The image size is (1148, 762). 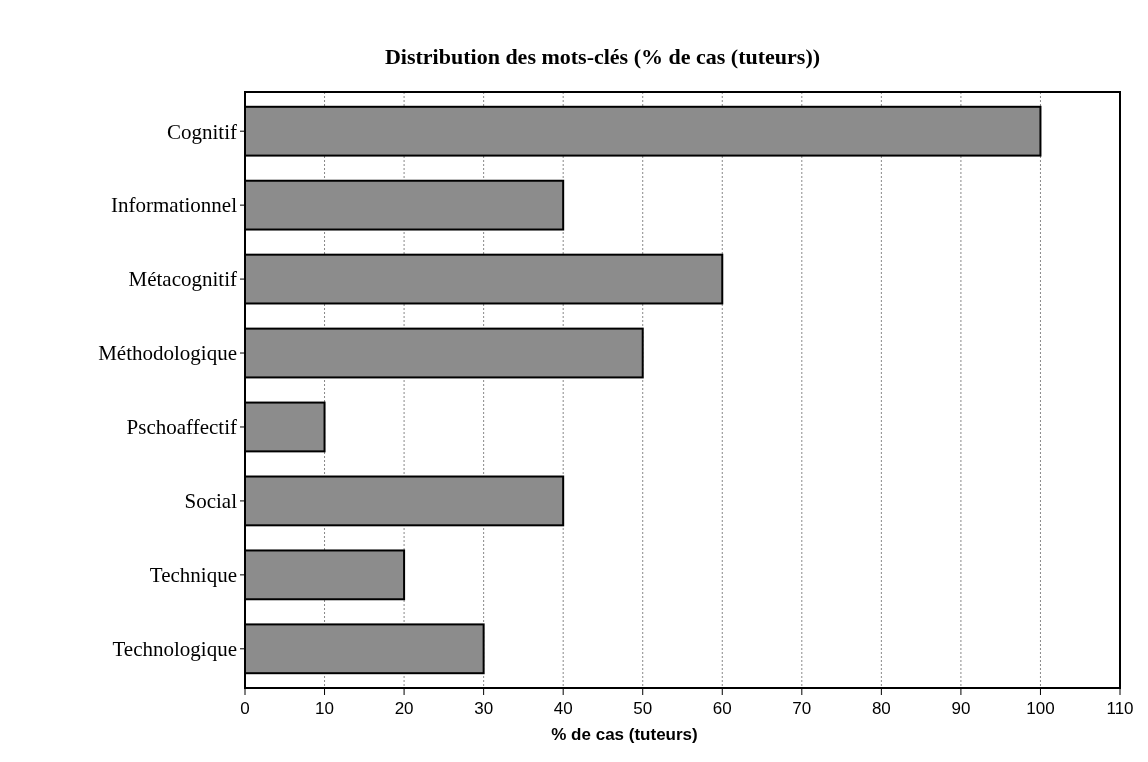 What do you see at coordinates (643, 708) in the screenshot?
I see `x-tick-label: 50` at bounding box center [643, 708].